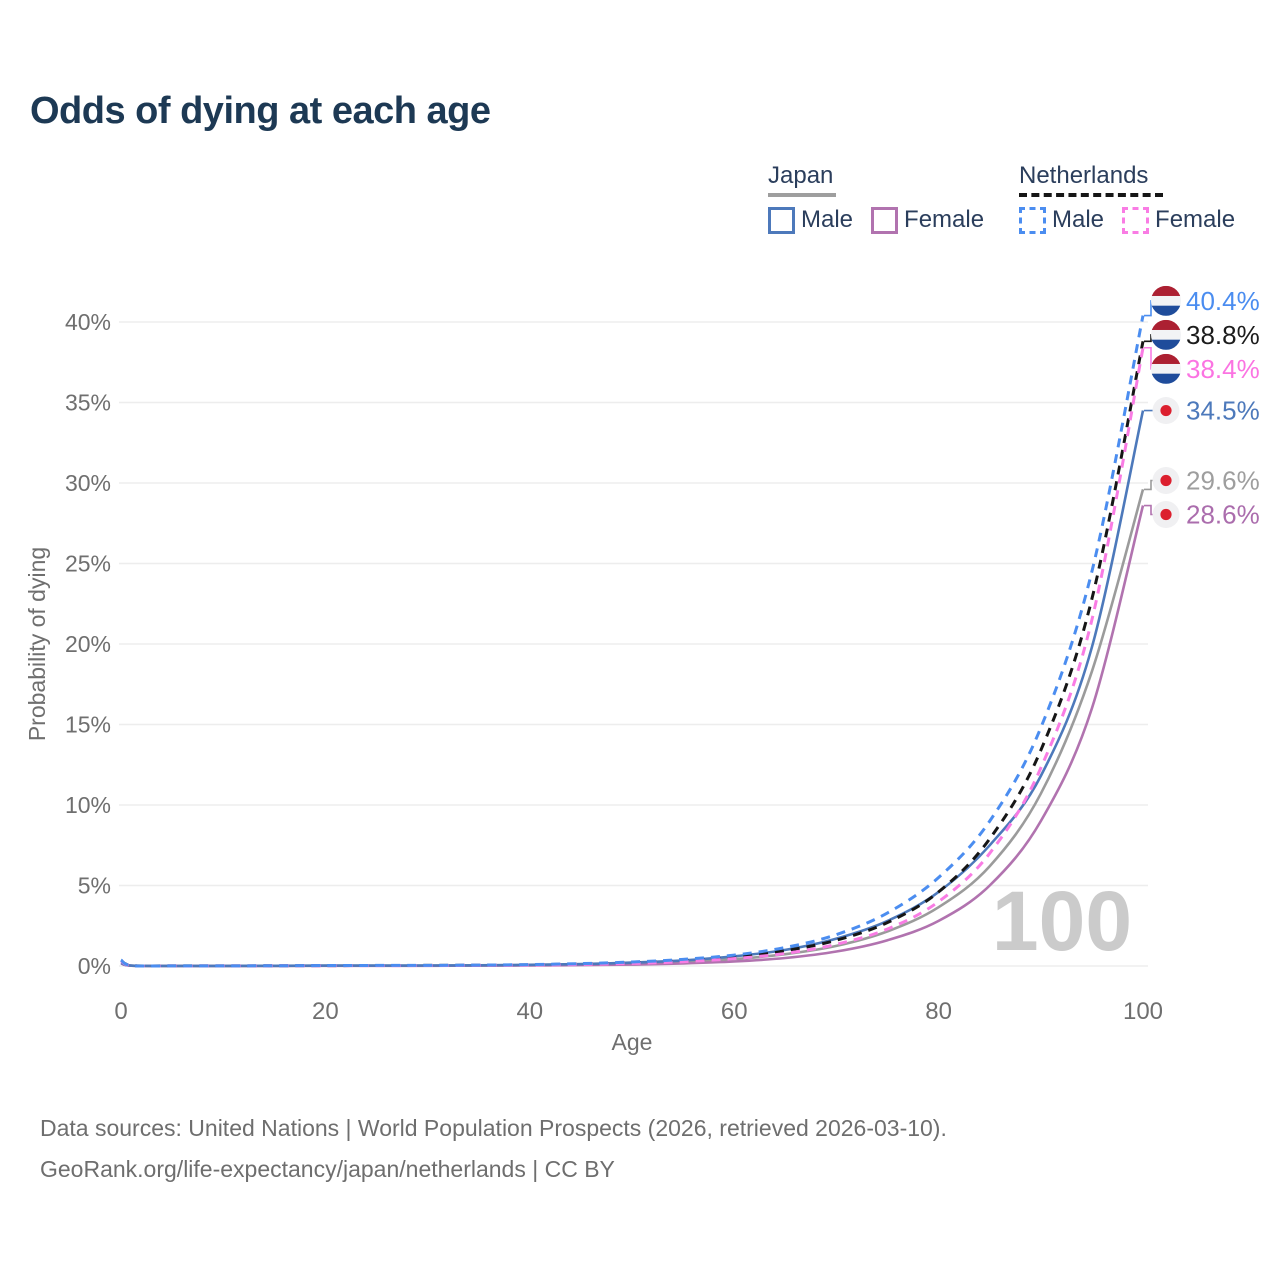 Image resolution: width=1280 pixels, height=1280 pixels. What do you see at coordinates (632, 1042) in the screenshot?
I see `x-axis-title: Age` at bounding box center [632, 1042].